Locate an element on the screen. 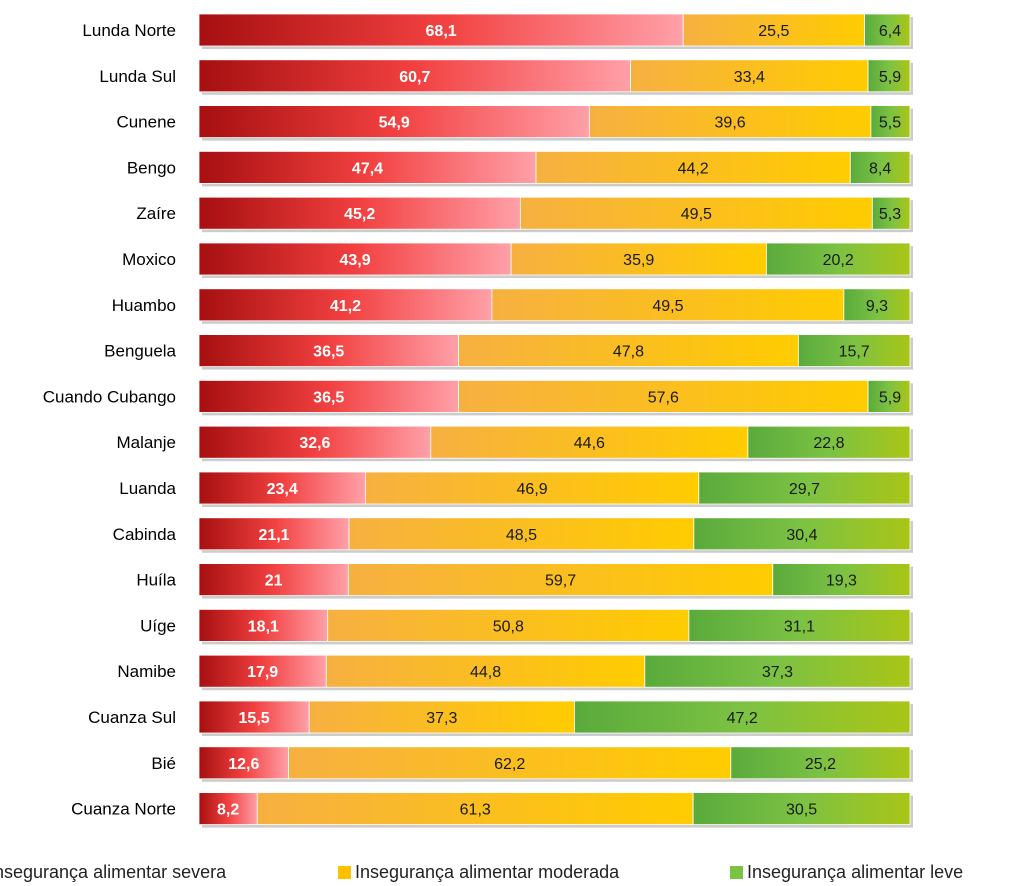  value-label-moderate-lunda-norte: 25,5 is located at coordinates (773, 31).